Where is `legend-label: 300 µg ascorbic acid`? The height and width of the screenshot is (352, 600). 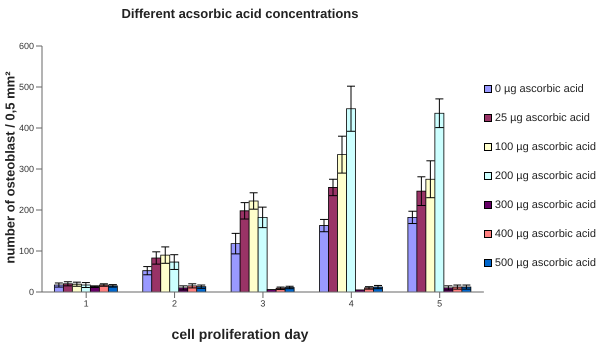 legend-label: 300 µg ascorbic acid is located at coordinates (545, 205).